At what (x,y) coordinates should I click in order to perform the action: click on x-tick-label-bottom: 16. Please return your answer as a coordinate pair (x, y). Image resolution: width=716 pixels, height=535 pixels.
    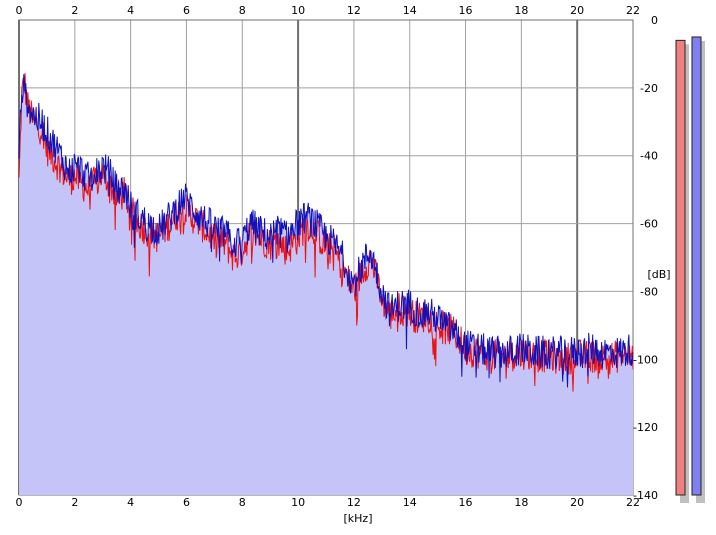
    Looking at the image, I should click on (466, 502).